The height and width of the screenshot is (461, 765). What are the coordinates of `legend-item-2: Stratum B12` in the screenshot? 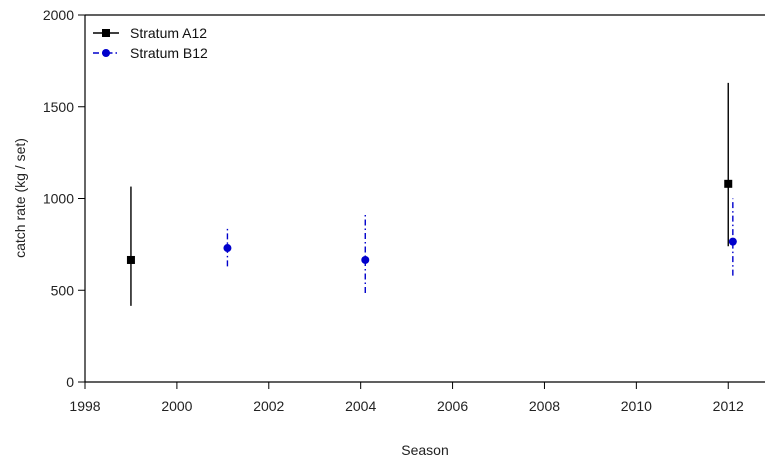 It's located at (150, 53).